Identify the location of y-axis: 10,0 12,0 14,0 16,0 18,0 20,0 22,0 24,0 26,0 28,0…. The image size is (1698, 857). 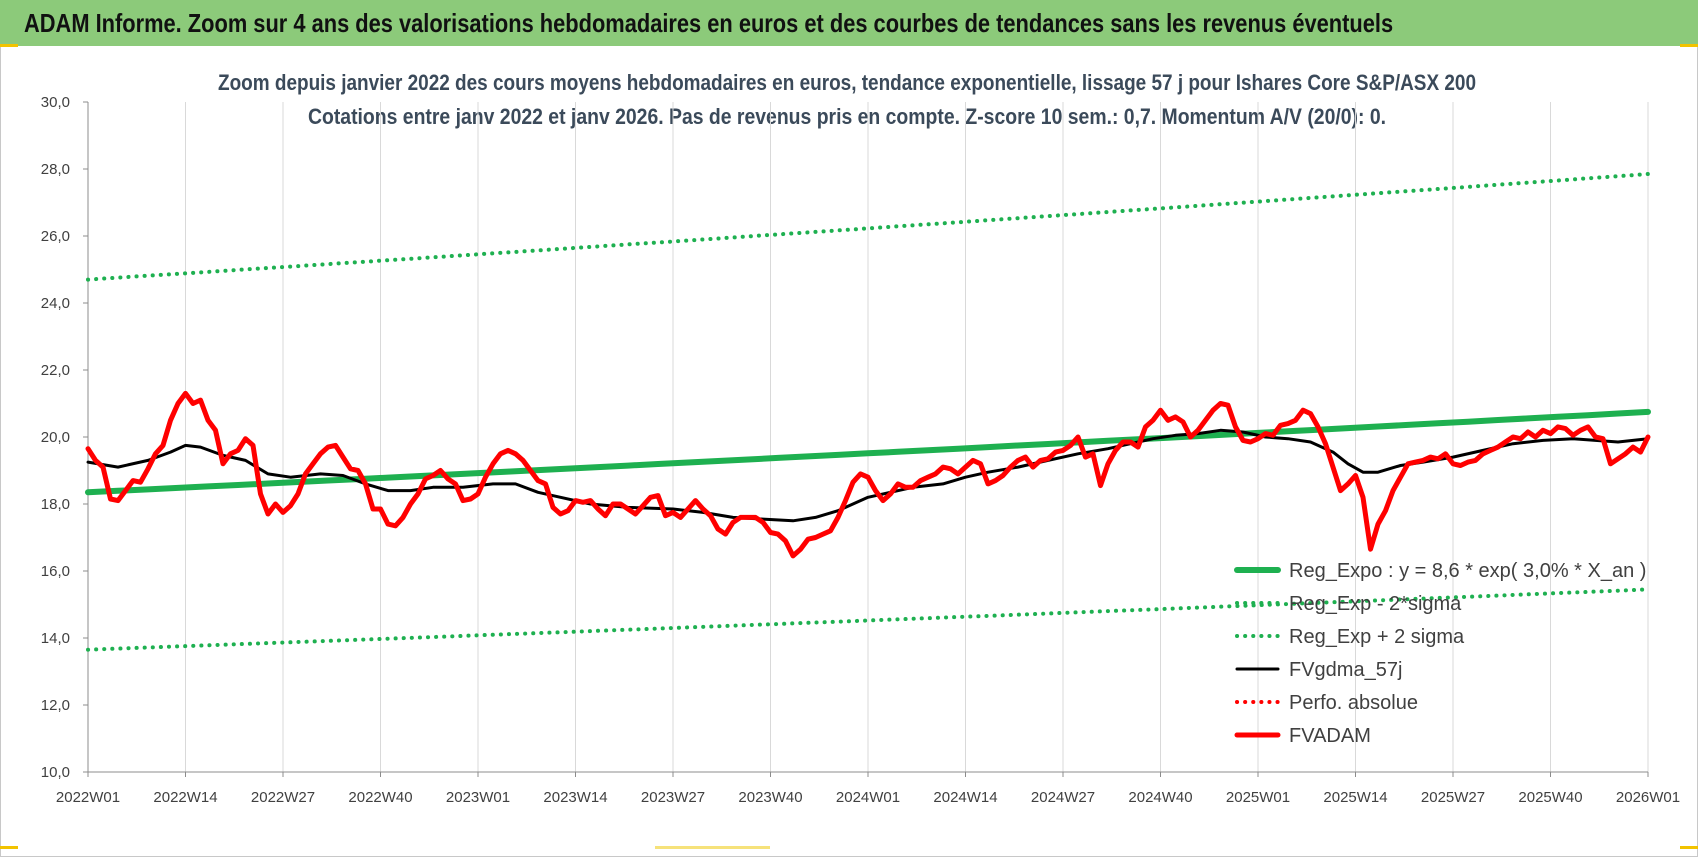
(65, 437).